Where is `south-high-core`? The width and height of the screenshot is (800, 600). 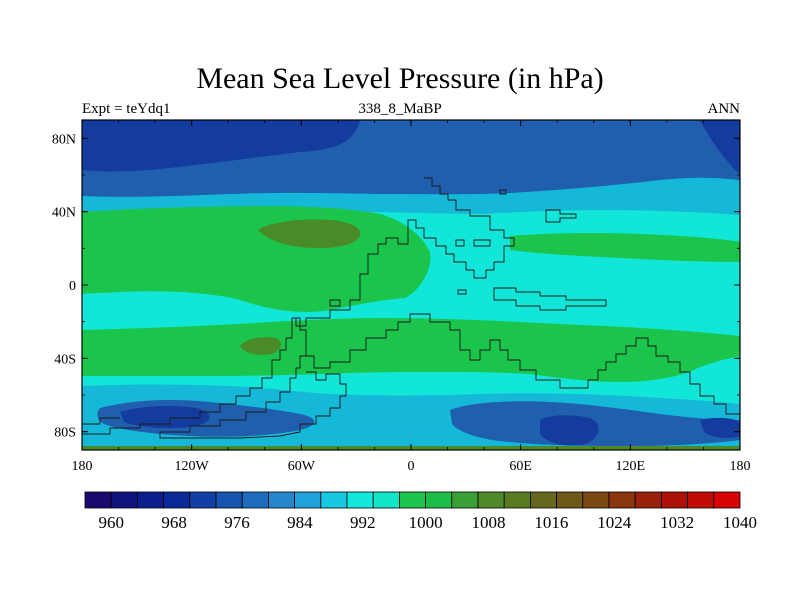
south-high-core is located at coordinates (260, 346).